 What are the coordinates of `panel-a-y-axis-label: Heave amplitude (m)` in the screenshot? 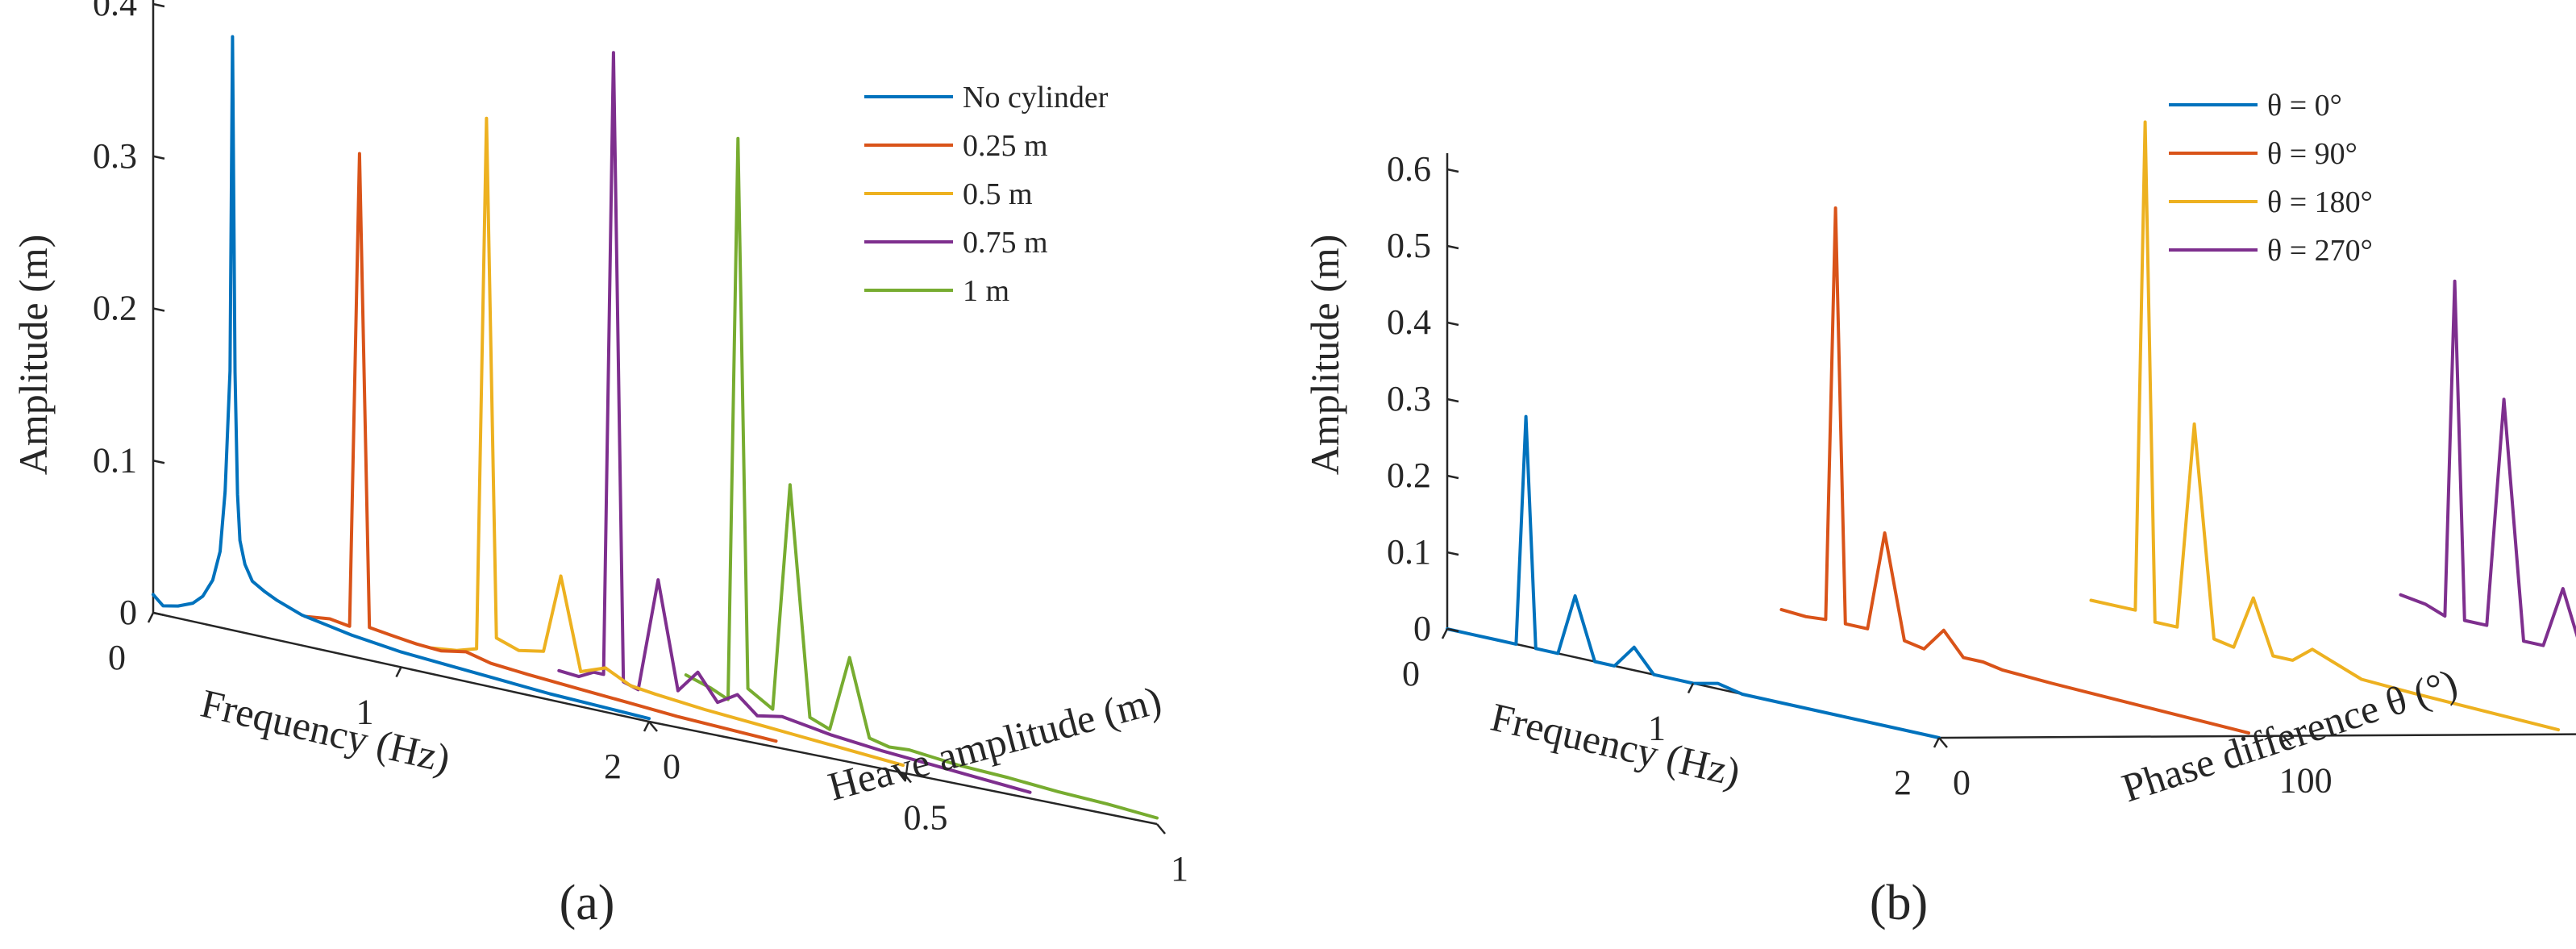 It's located at (995, 743).